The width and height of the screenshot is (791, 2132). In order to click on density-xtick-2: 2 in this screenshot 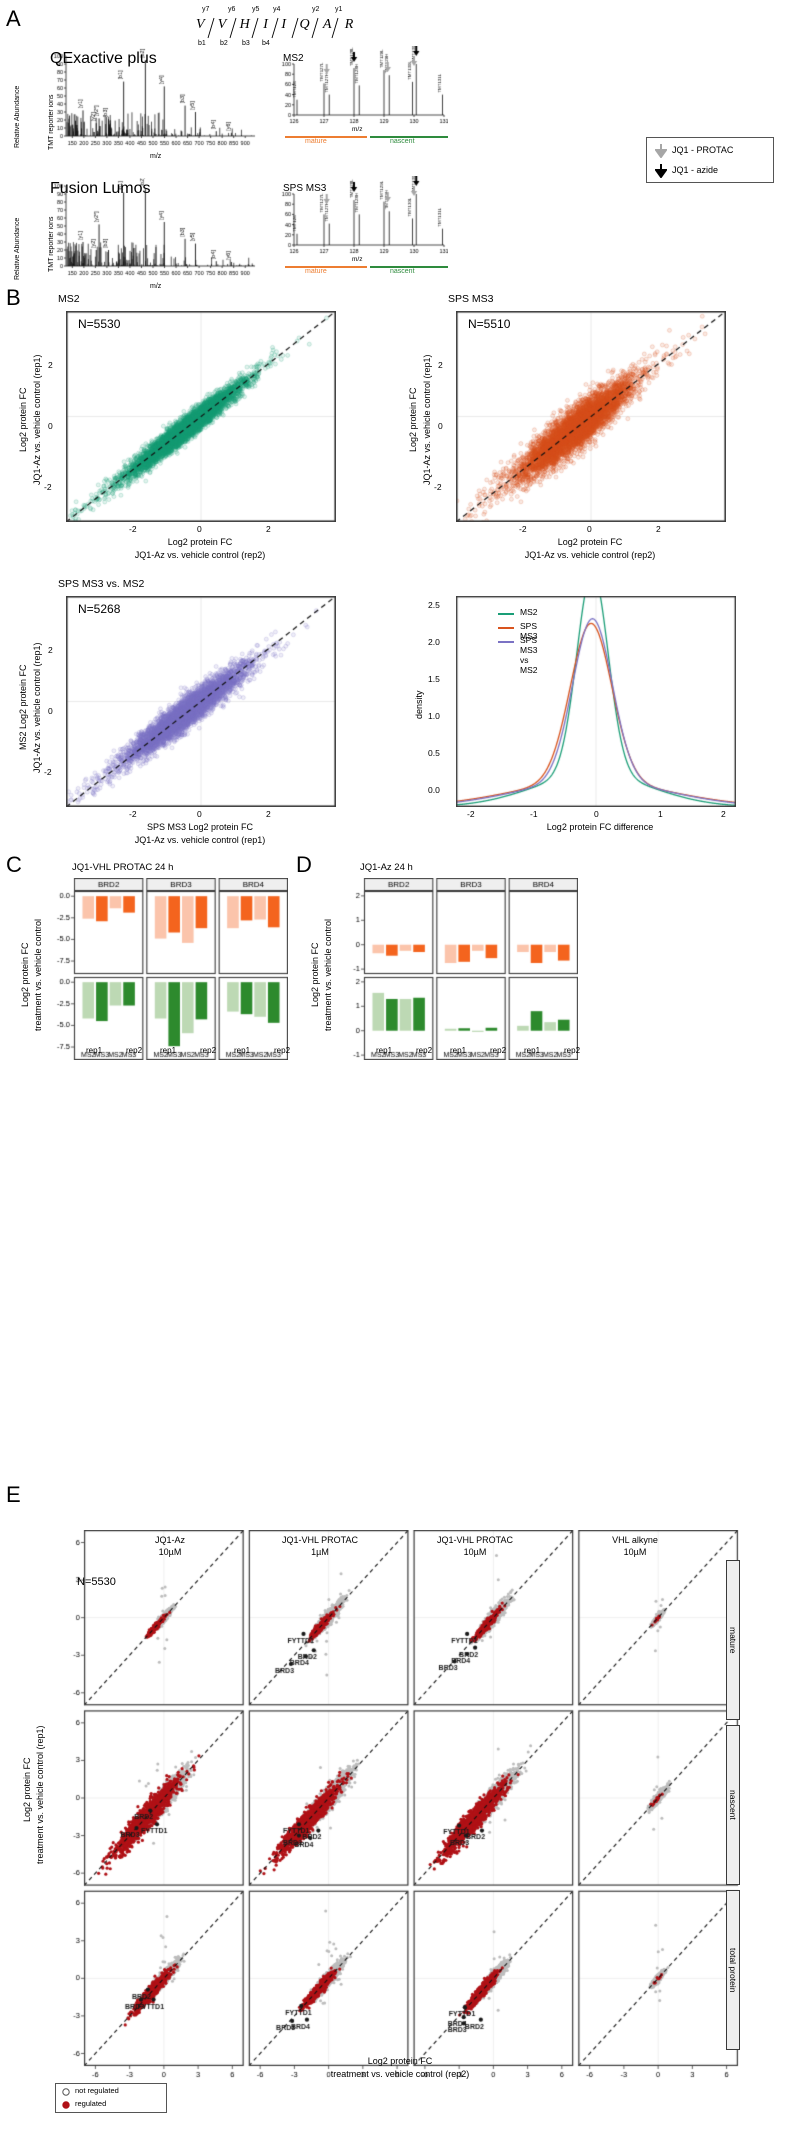, I will do `click(723, 814)`.